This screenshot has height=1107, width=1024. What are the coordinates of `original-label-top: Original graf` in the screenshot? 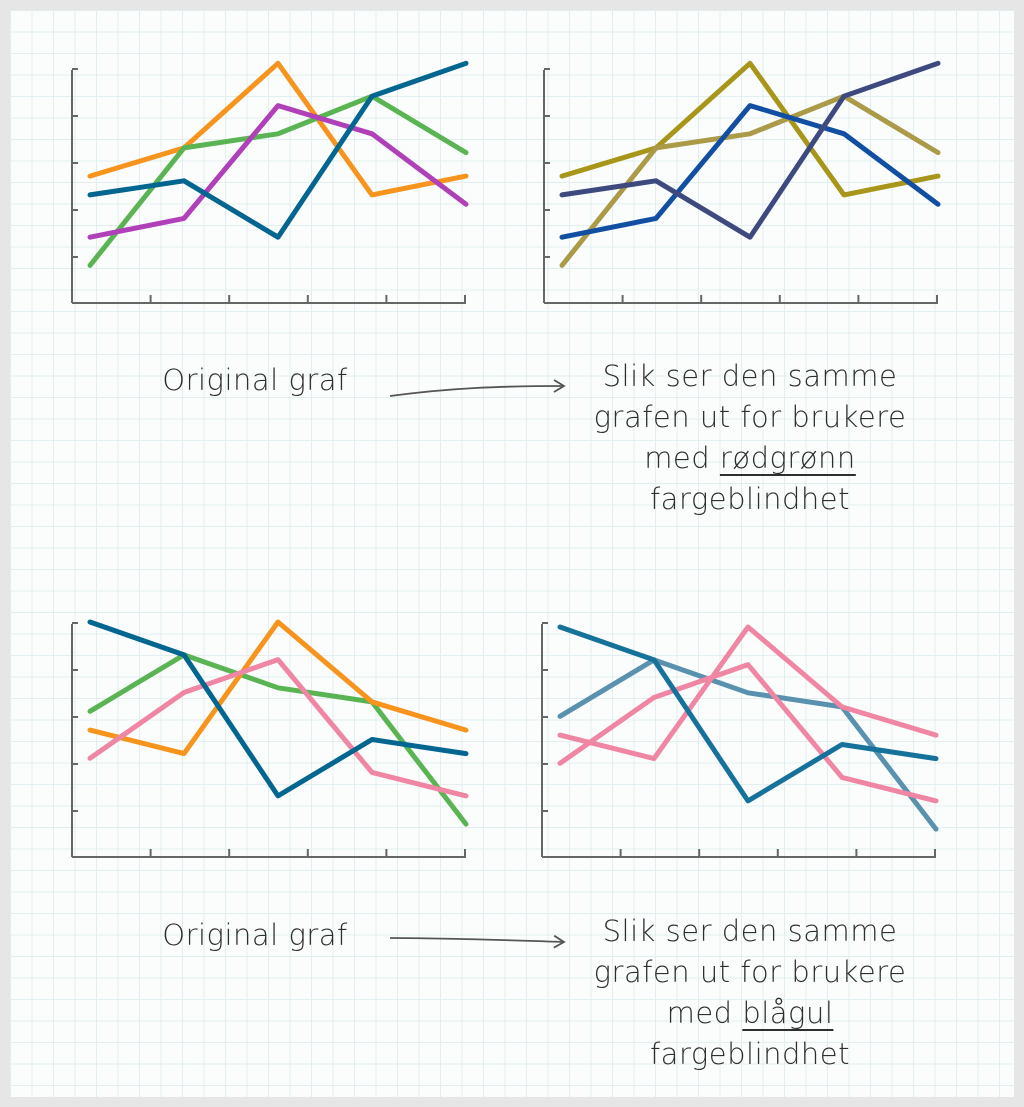 It's located at (255, 380).